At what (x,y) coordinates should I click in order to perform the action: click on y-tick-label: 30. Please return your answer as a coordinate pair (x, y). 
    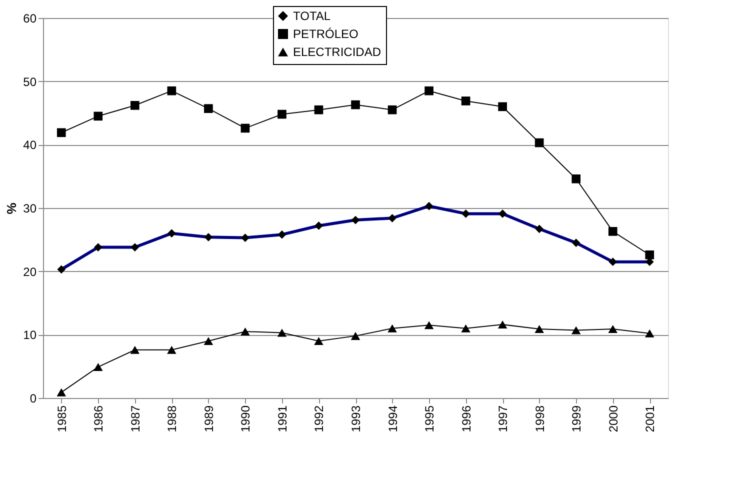
    Looking at the image, I should click on (30, 209).